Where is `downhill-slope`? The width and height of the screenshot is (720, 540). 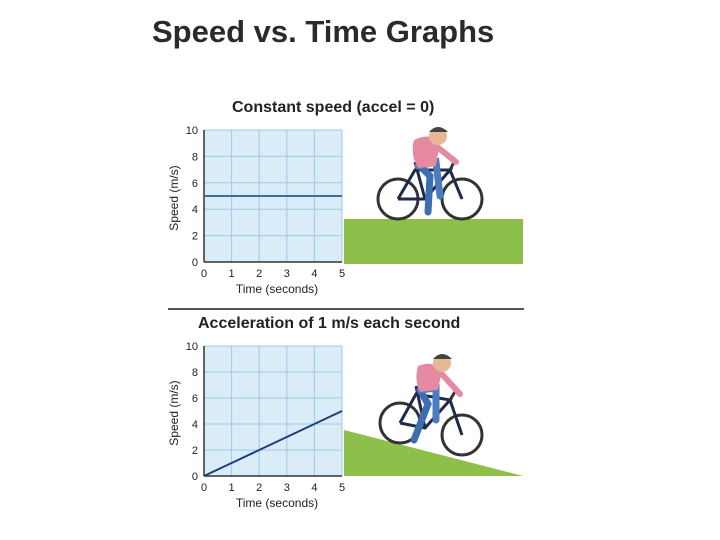
downhill-slope is located at coordinates (433, 453).